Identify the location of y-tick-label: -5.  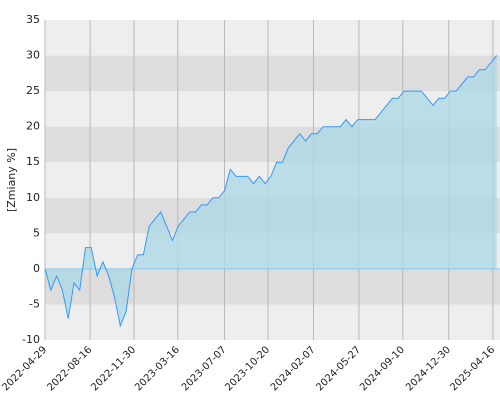
(34, 303).